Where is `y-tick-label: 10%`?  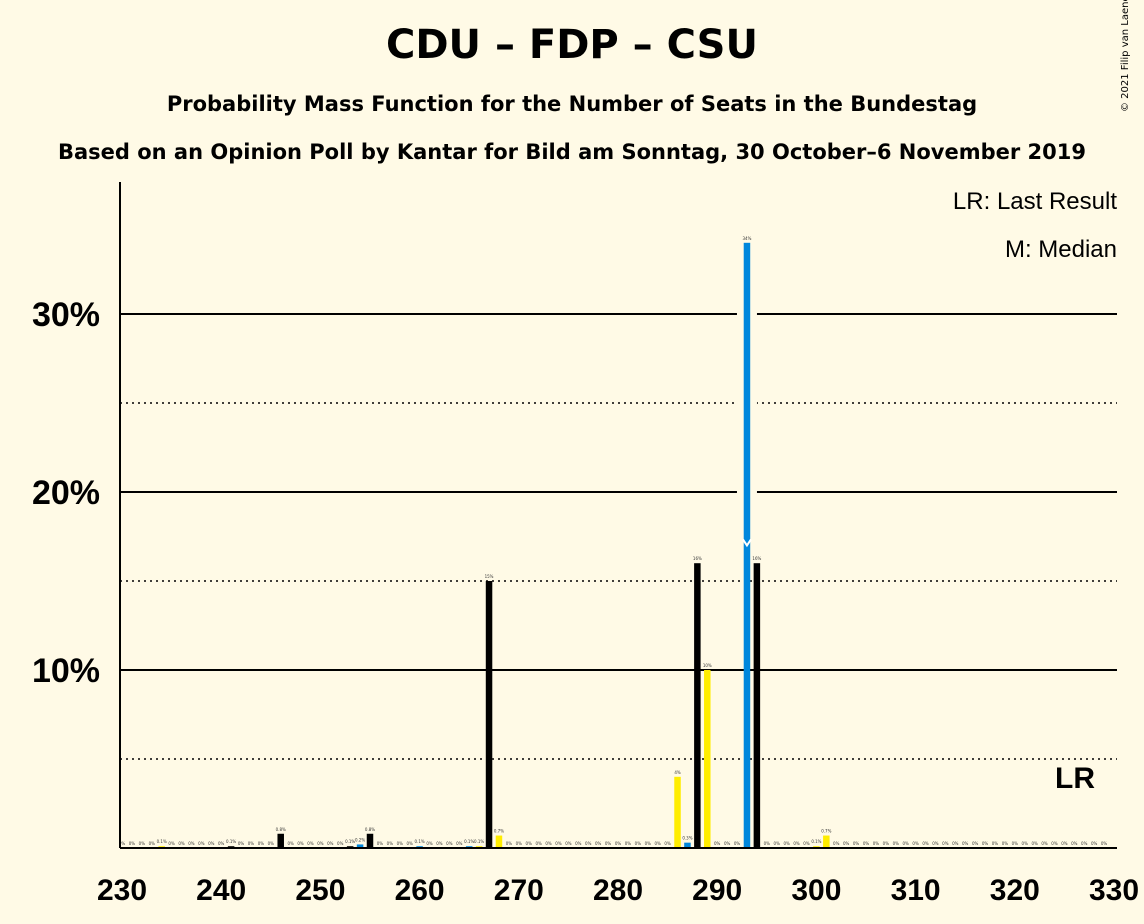
y-tick-label: 10% is located at coordinates (66, 671).